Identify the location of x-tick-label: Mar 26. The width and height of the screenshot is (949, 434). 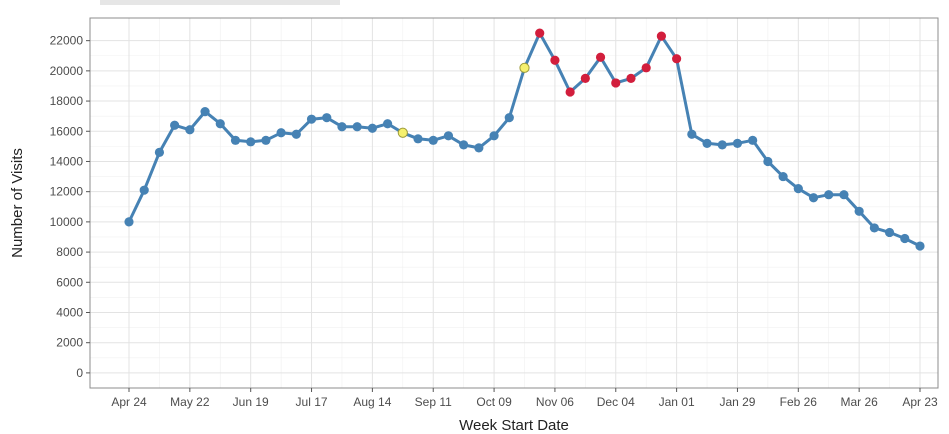
(859, 402).